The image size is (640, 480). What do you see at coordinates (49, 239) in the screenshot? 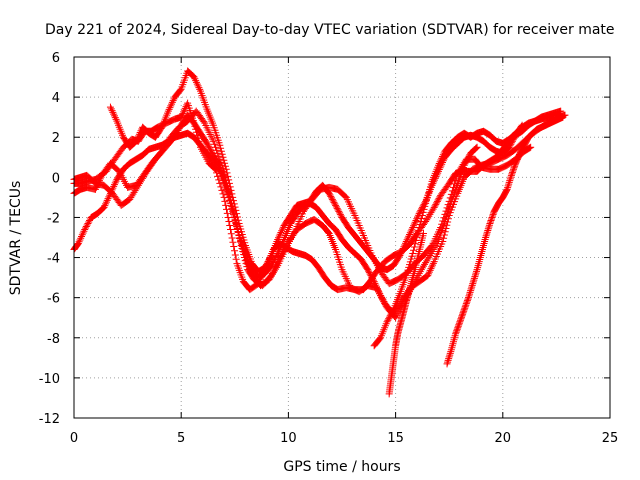
I see `y-tick-labels: -12 -10 -8 -6 -4 -2 0 2 4 6` at bounding box center [49, 239].